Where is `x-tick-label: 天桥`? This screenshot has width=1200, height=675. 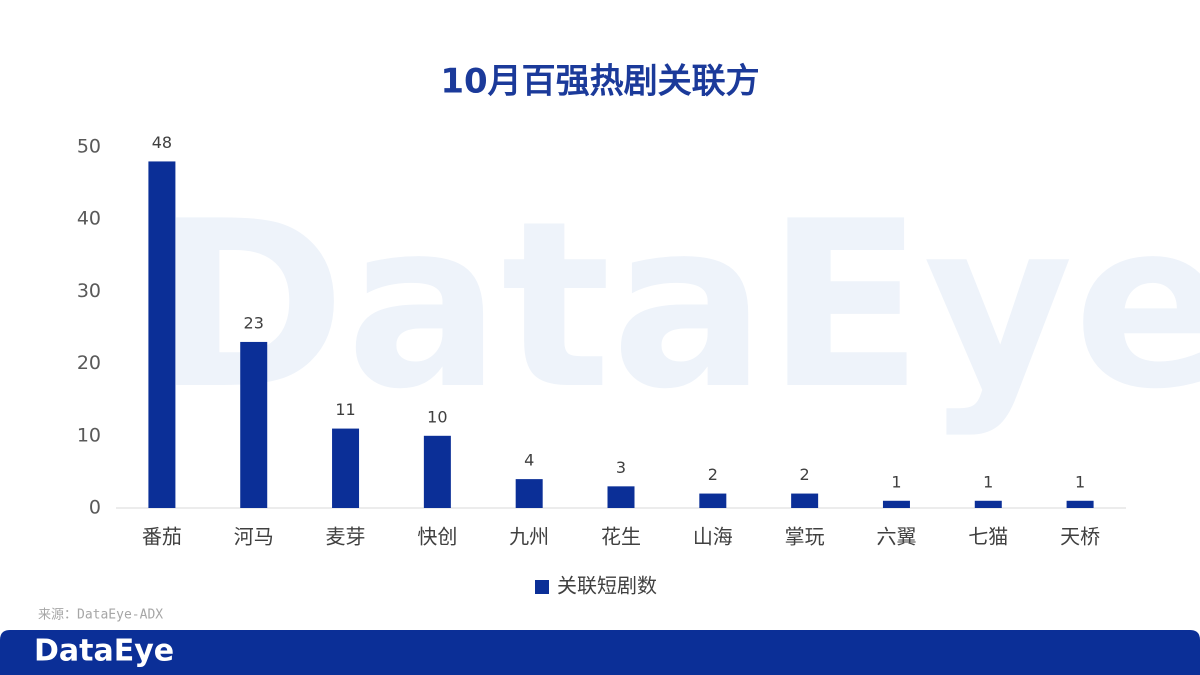
x-tick-label: 天桥 is located at coordinates (1080, 537).